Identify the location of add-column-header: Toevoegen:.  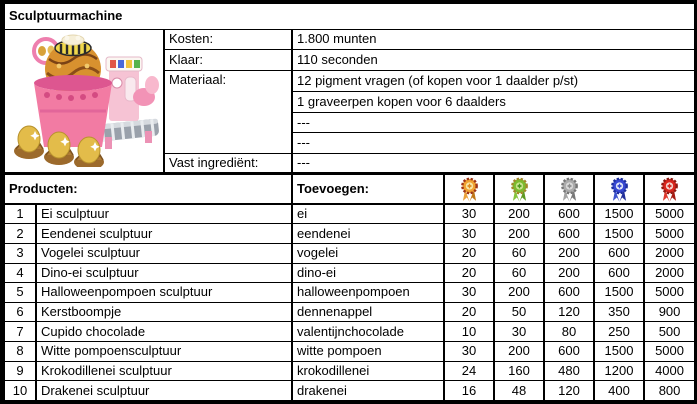
(368, 189).